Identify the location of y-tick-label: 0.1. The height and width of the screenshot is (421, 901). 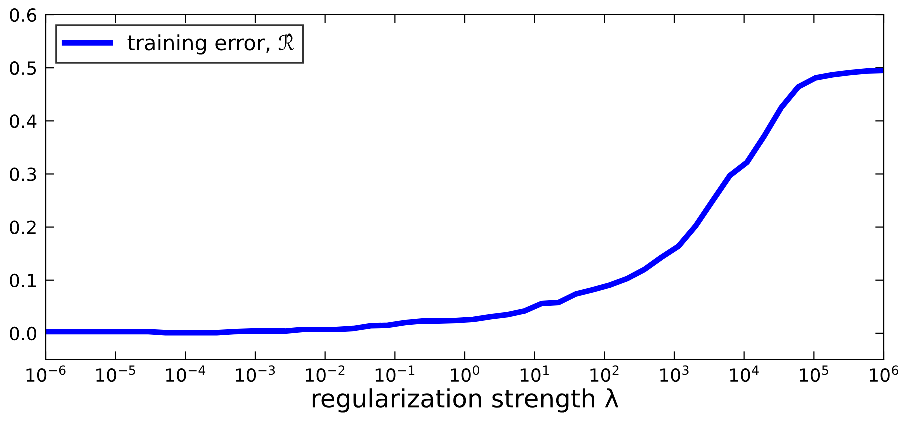
(23, 281).